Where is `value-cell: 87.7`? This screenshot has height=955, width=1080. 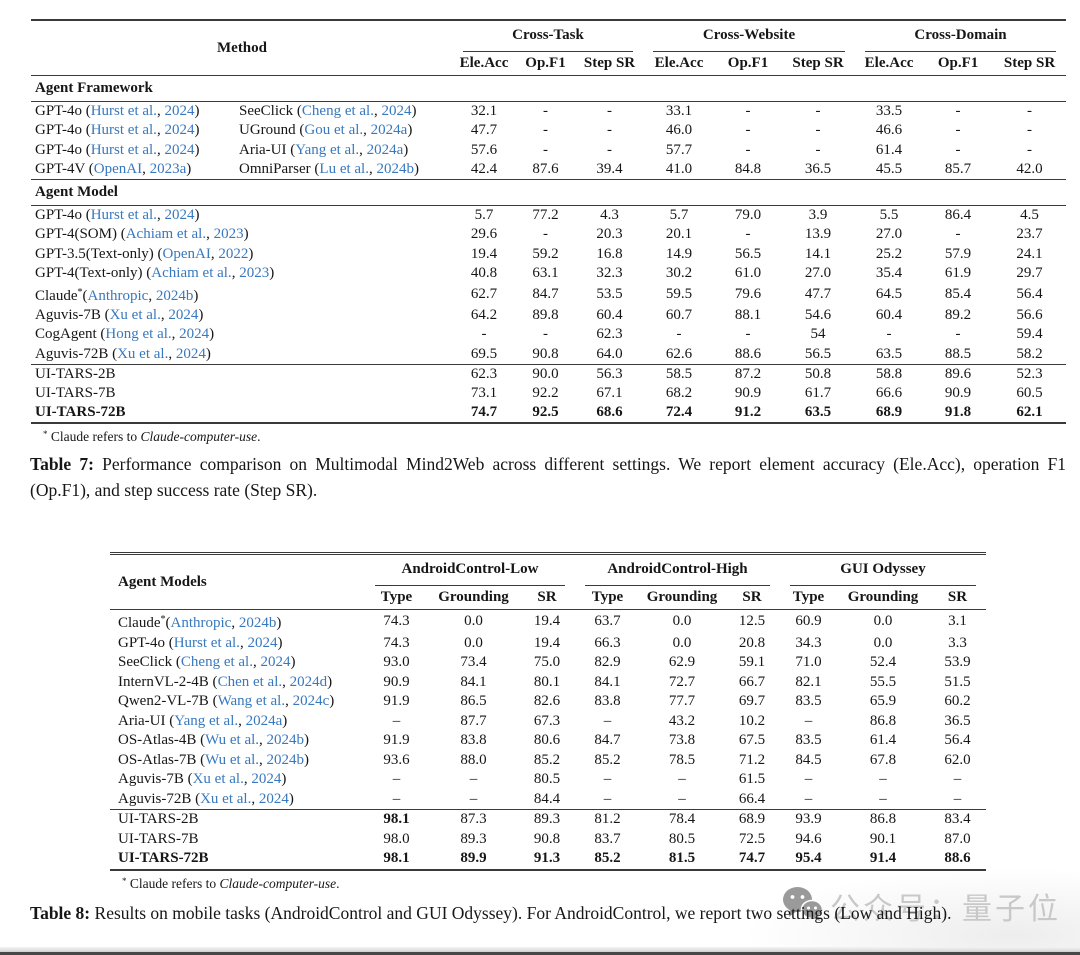
value-cell: 87.7 is located at coordinates (473, 720).